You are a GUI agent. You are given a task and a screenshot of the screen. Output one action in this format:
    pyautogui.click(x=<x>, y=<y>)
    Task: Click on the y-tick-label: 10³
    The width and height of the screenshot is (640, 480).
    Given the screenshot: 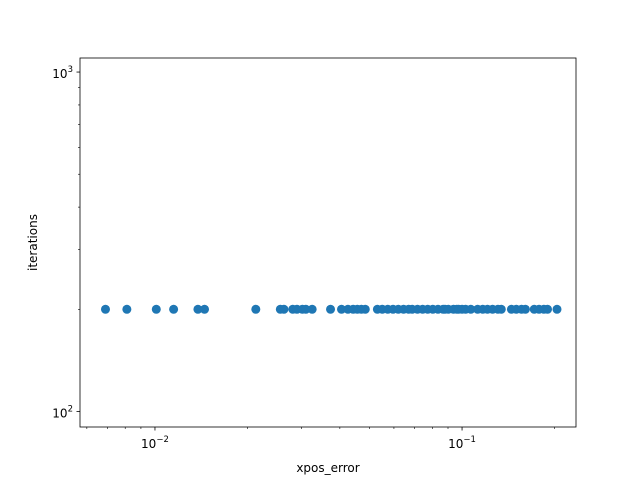 What is the action you would take?
    pyautogui.click(x=62, y=73)
    